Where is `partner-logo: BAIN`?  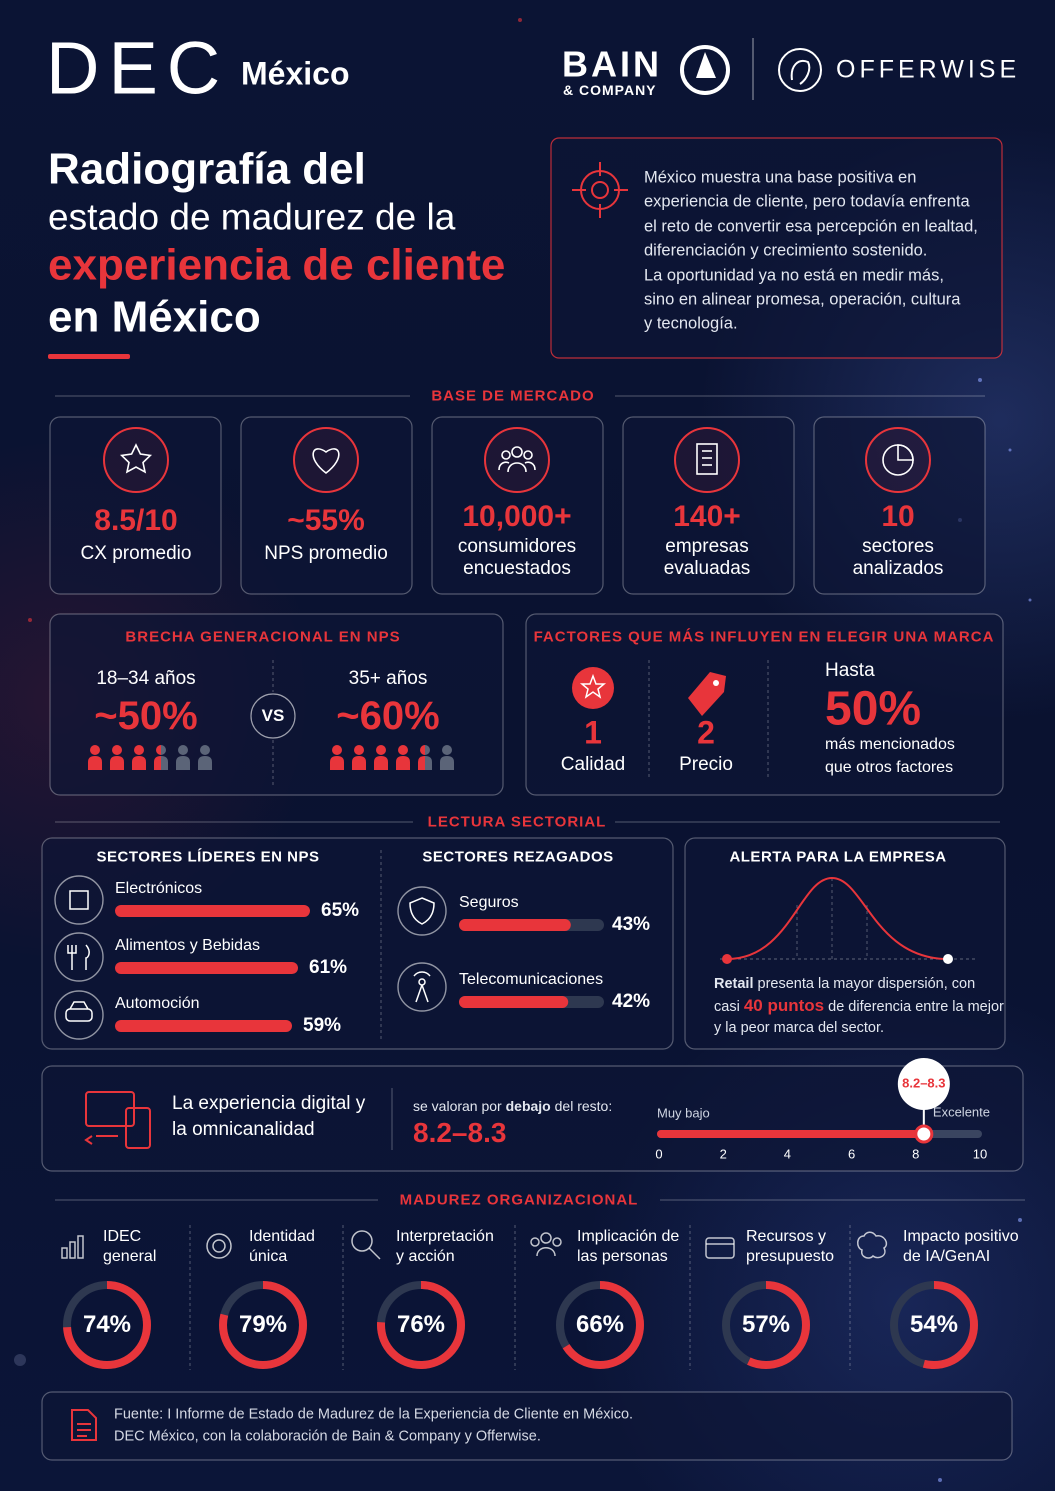
partner-logo: BAIN is located at coordinates (612, 64).